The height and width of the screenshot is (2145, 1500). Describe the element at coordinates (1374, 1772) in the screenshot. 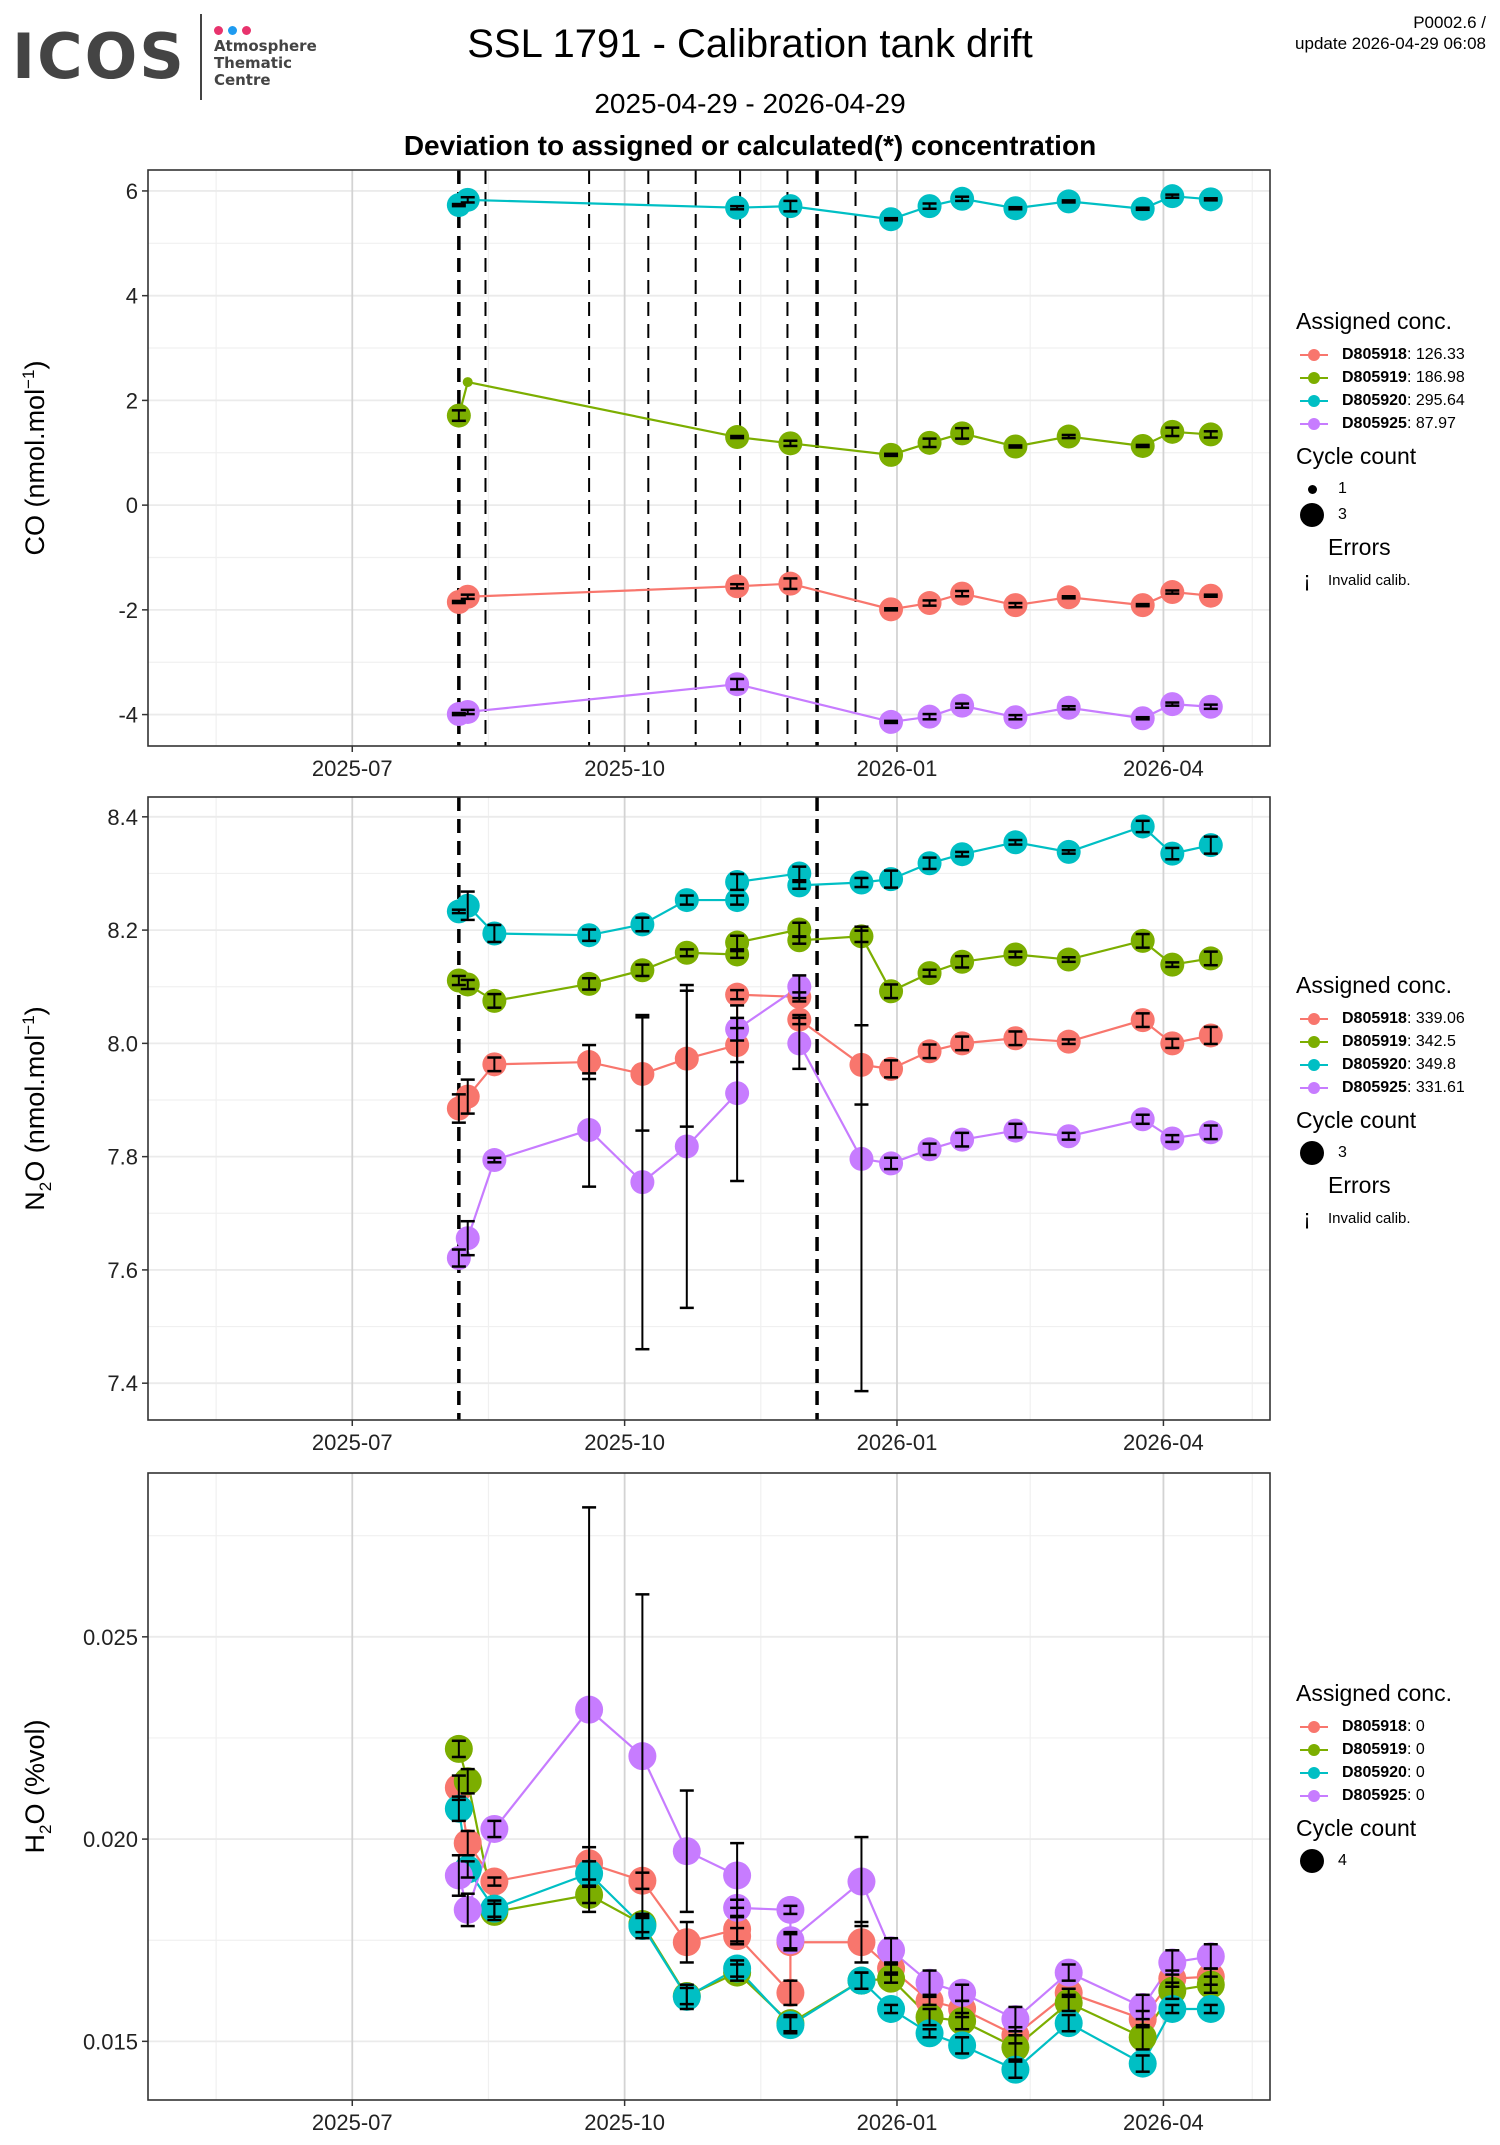

I see `legend-item-D805920: D805920: 0` at that location.